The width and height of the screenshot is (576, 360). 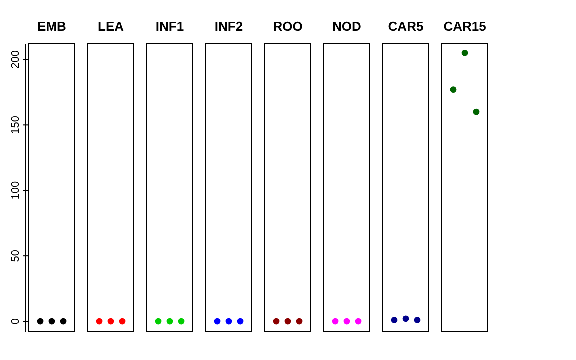 What do you see at coordinates (347, 26) in the screenshot?
I see `x-tick-label: NOD` at bounding box center [347, 26].